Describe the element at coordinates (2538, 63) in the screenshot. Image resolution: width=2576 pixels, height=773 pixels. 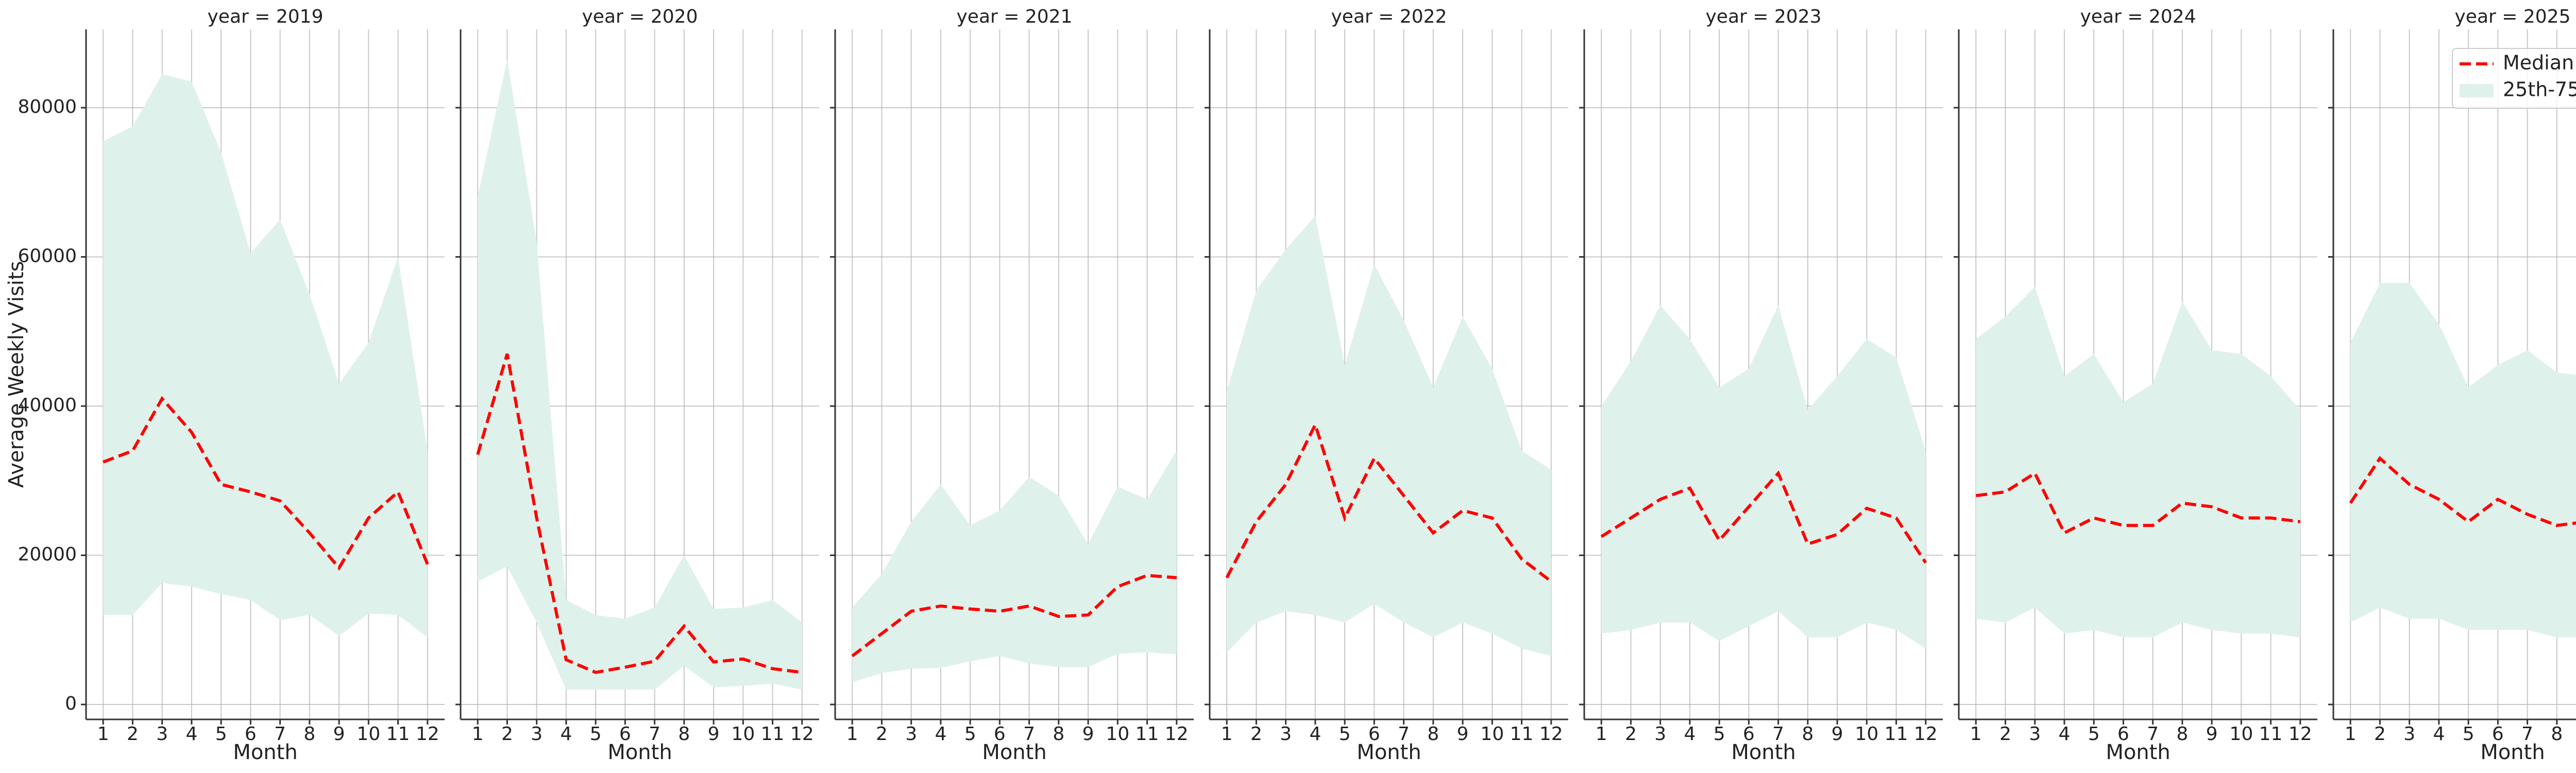
I see `legend-label: Median` at that location.